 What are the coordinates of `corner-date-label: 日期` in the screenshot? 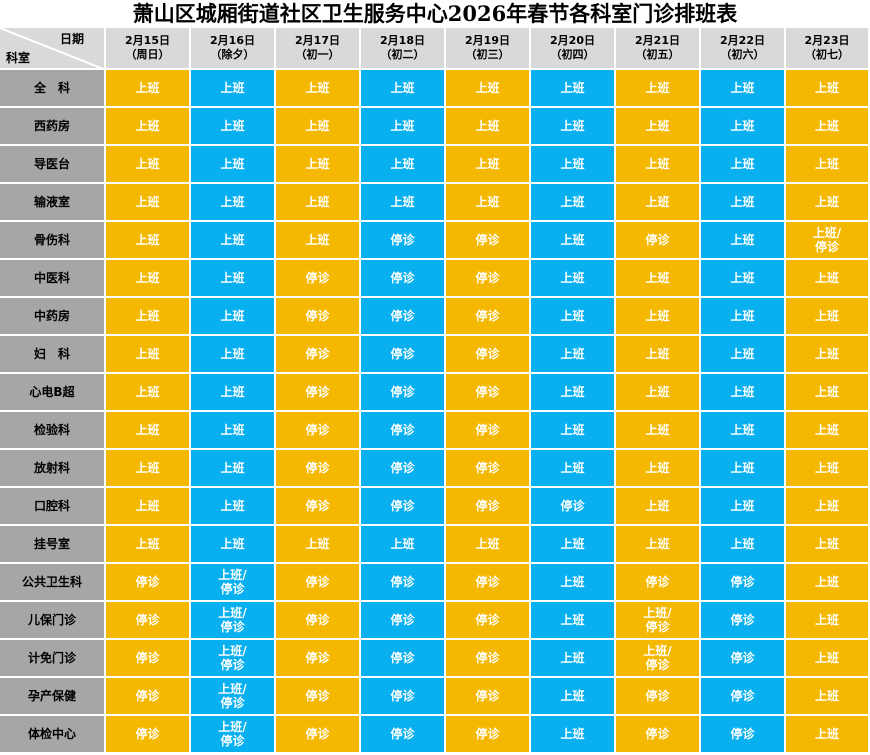 It's located at (71, 39).